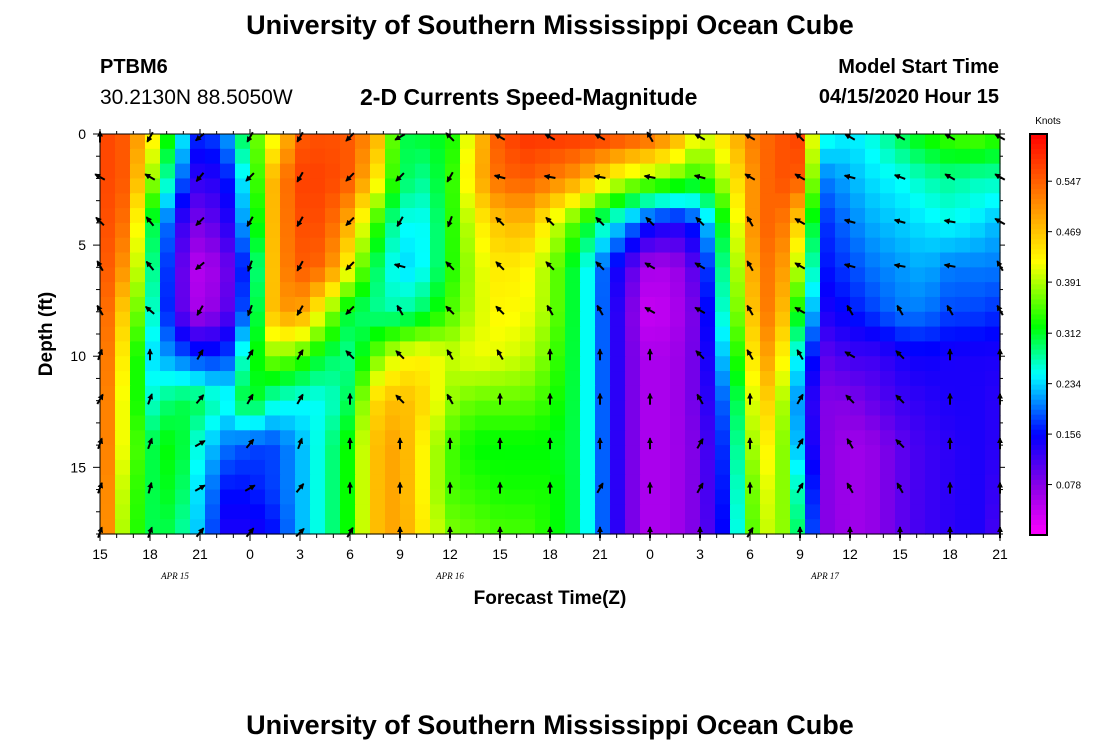  Describe the element at coordinates (196, 97) in the screenshot. I see `station-coordinates: 30.2130N 88.5050W` at that location.